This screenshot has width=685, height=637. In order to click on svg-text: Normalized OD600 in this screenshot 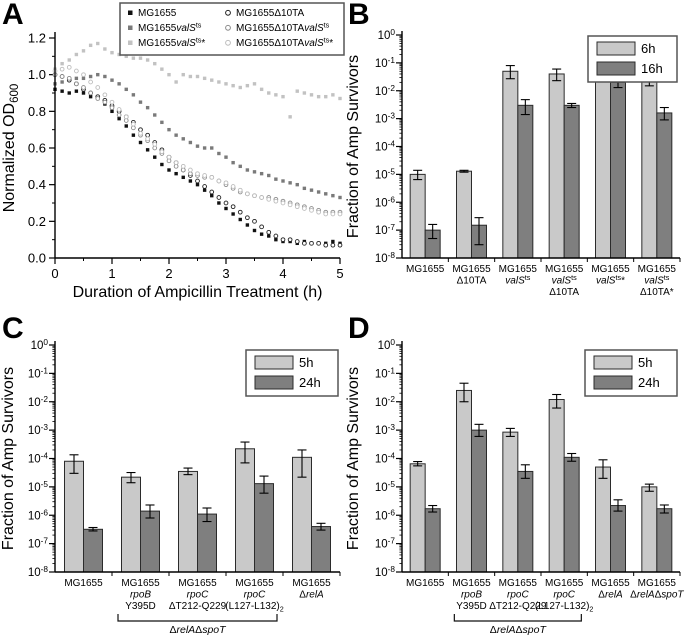, I will do `click(11, 148)`.